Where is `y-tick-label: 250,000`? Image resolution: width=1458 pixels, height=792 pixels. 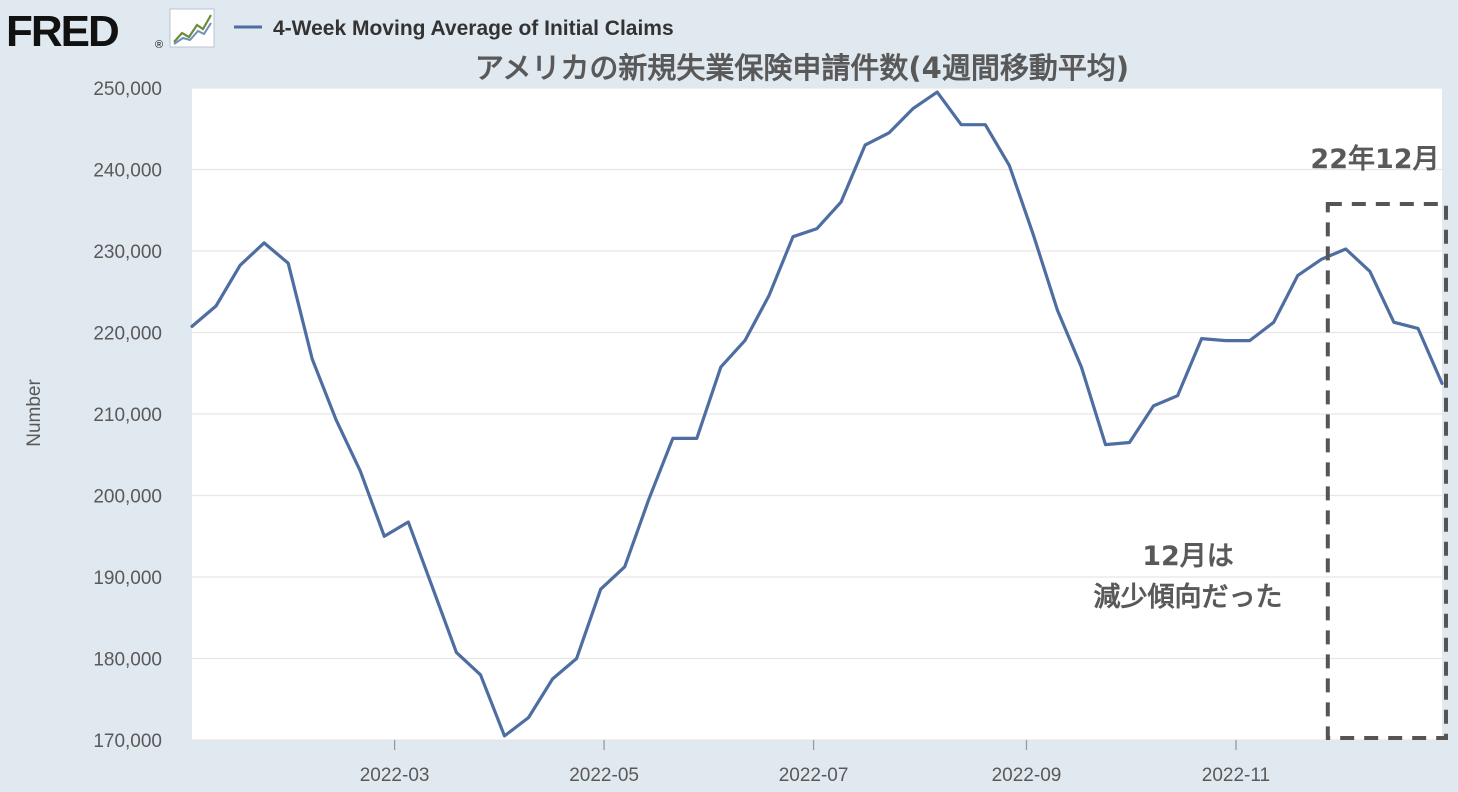 y-tick-label: 250,000 is located at coordinates (127, 89).